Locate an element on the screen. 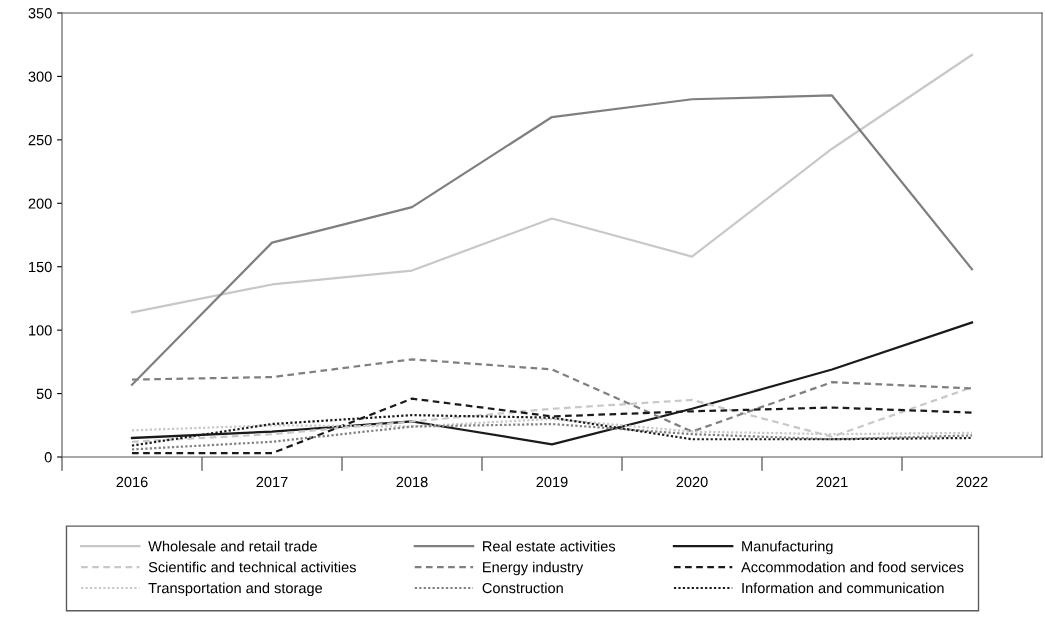 This screenshot has width=1045, height=633. y-tick-label: 150 is located at coordinates (40, 267).